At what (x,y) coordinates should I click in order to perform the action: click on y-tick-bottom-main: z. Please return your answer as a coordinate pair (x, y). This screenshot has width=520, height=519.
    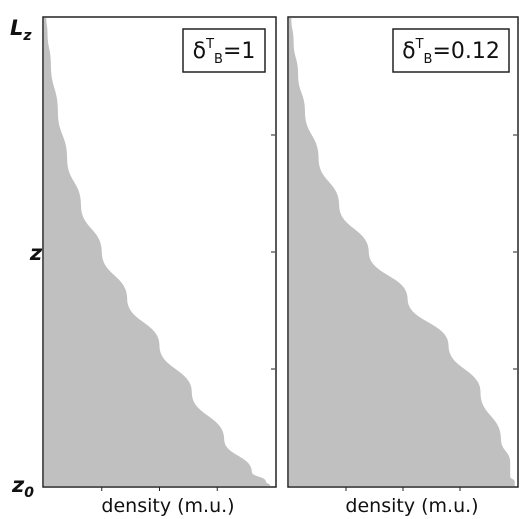
    Looking at the image, I should click on (18, 485).